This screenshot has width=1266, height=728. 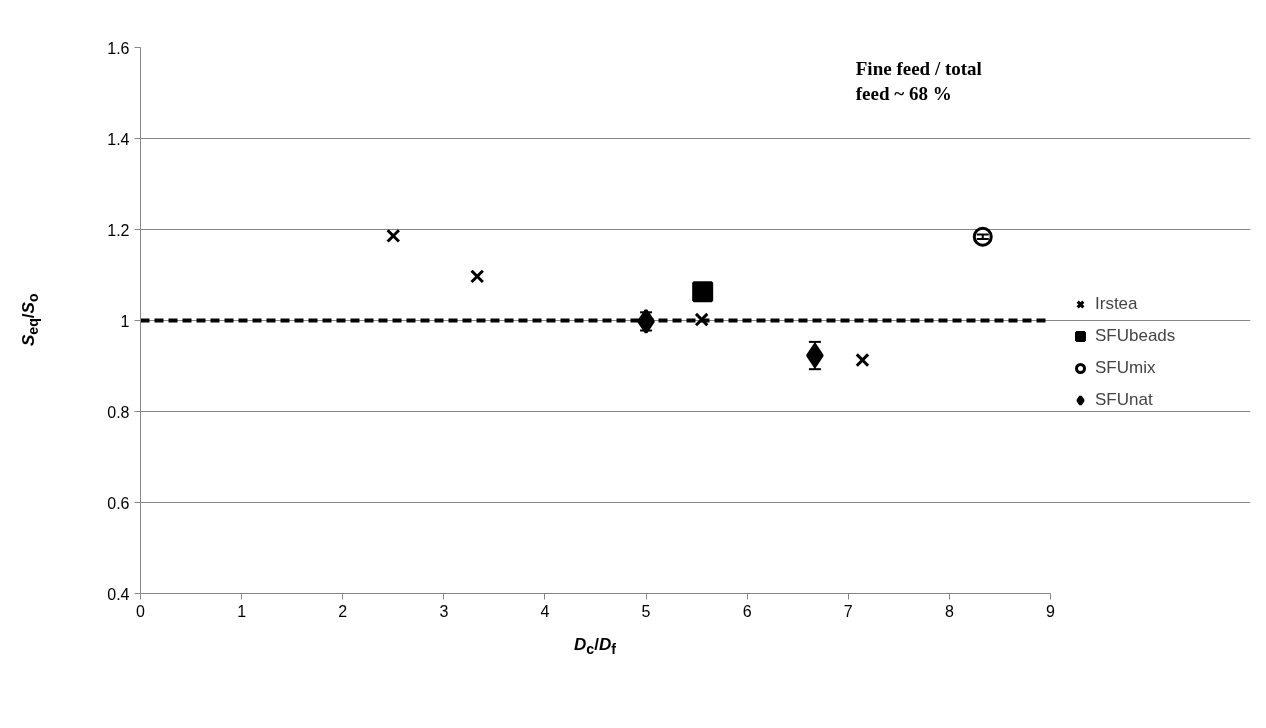 I want to click on legend-label: SFUbeads, so click(x=1135, y=336).